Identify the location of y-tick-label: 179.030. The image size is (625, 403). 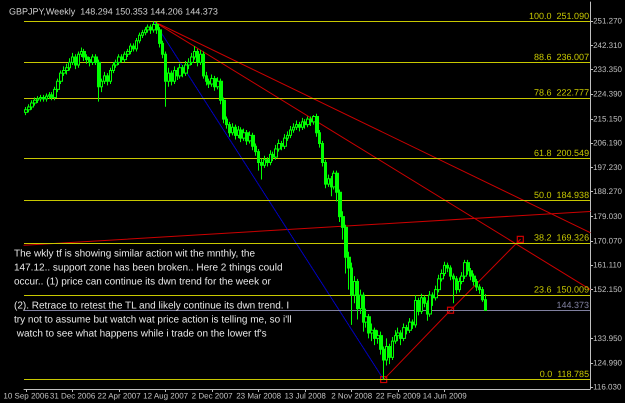
(608, 217).